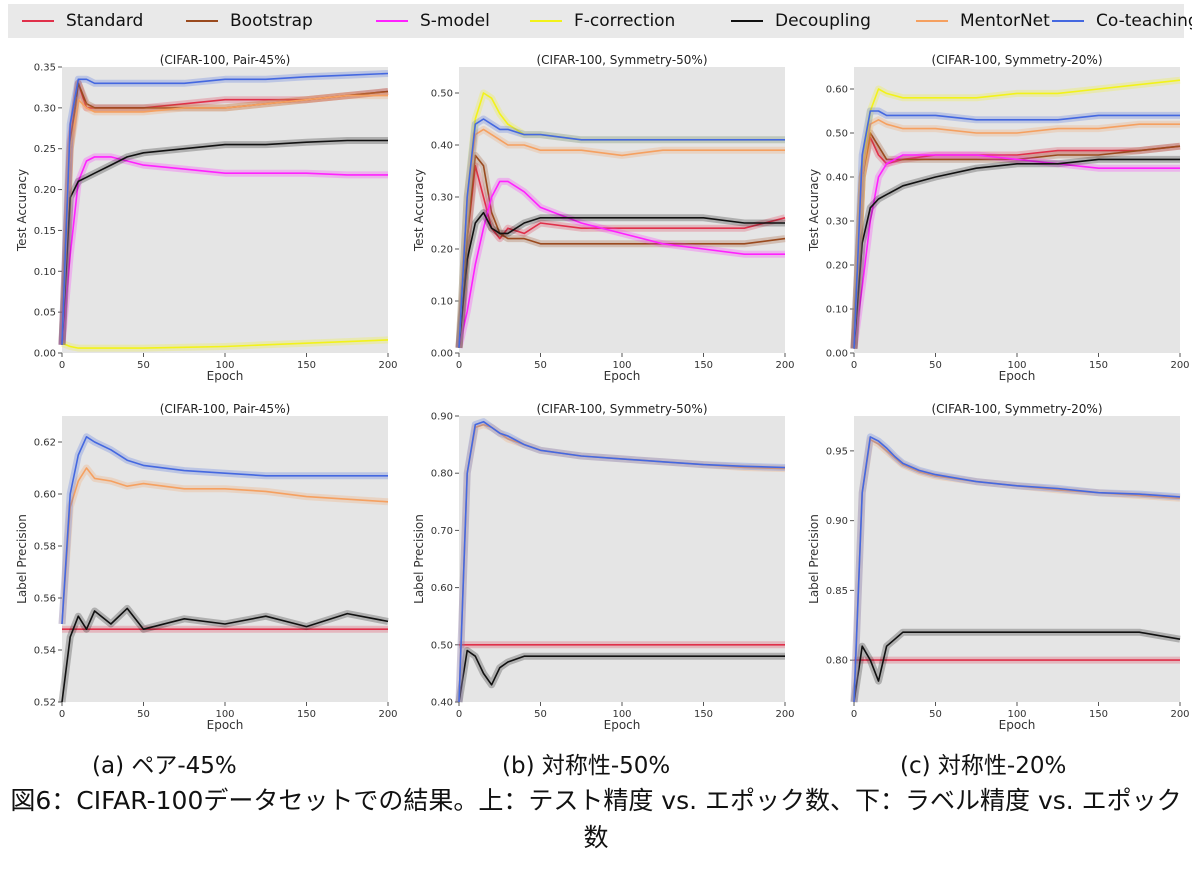 This screenshot has width=1192, height=871. I want to click on y-tick-label: 0.35, so click(45, 68).